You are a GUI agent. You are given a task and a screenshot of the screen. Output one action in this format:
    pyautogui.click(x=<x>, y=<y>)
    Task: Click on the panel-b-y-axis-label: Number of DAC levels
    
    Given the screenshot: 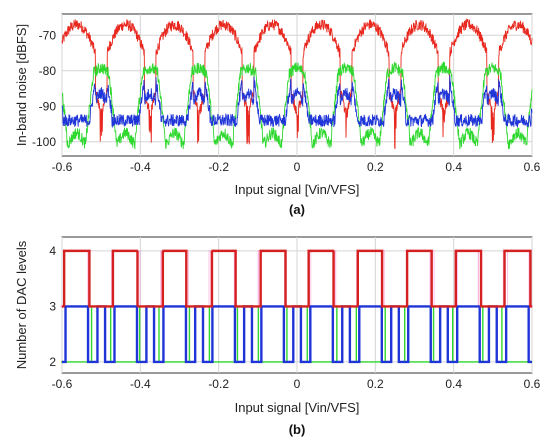 What is the action you would take?
    pyautogui.click(x=21, y=304)
    